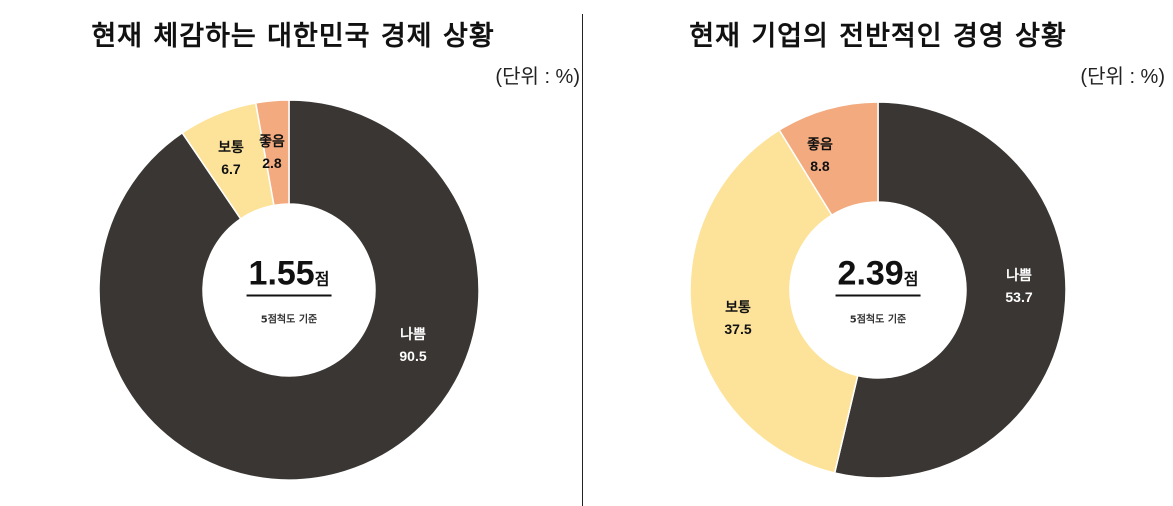  I want to click on average-score: 1.55점, so click(289, 275).